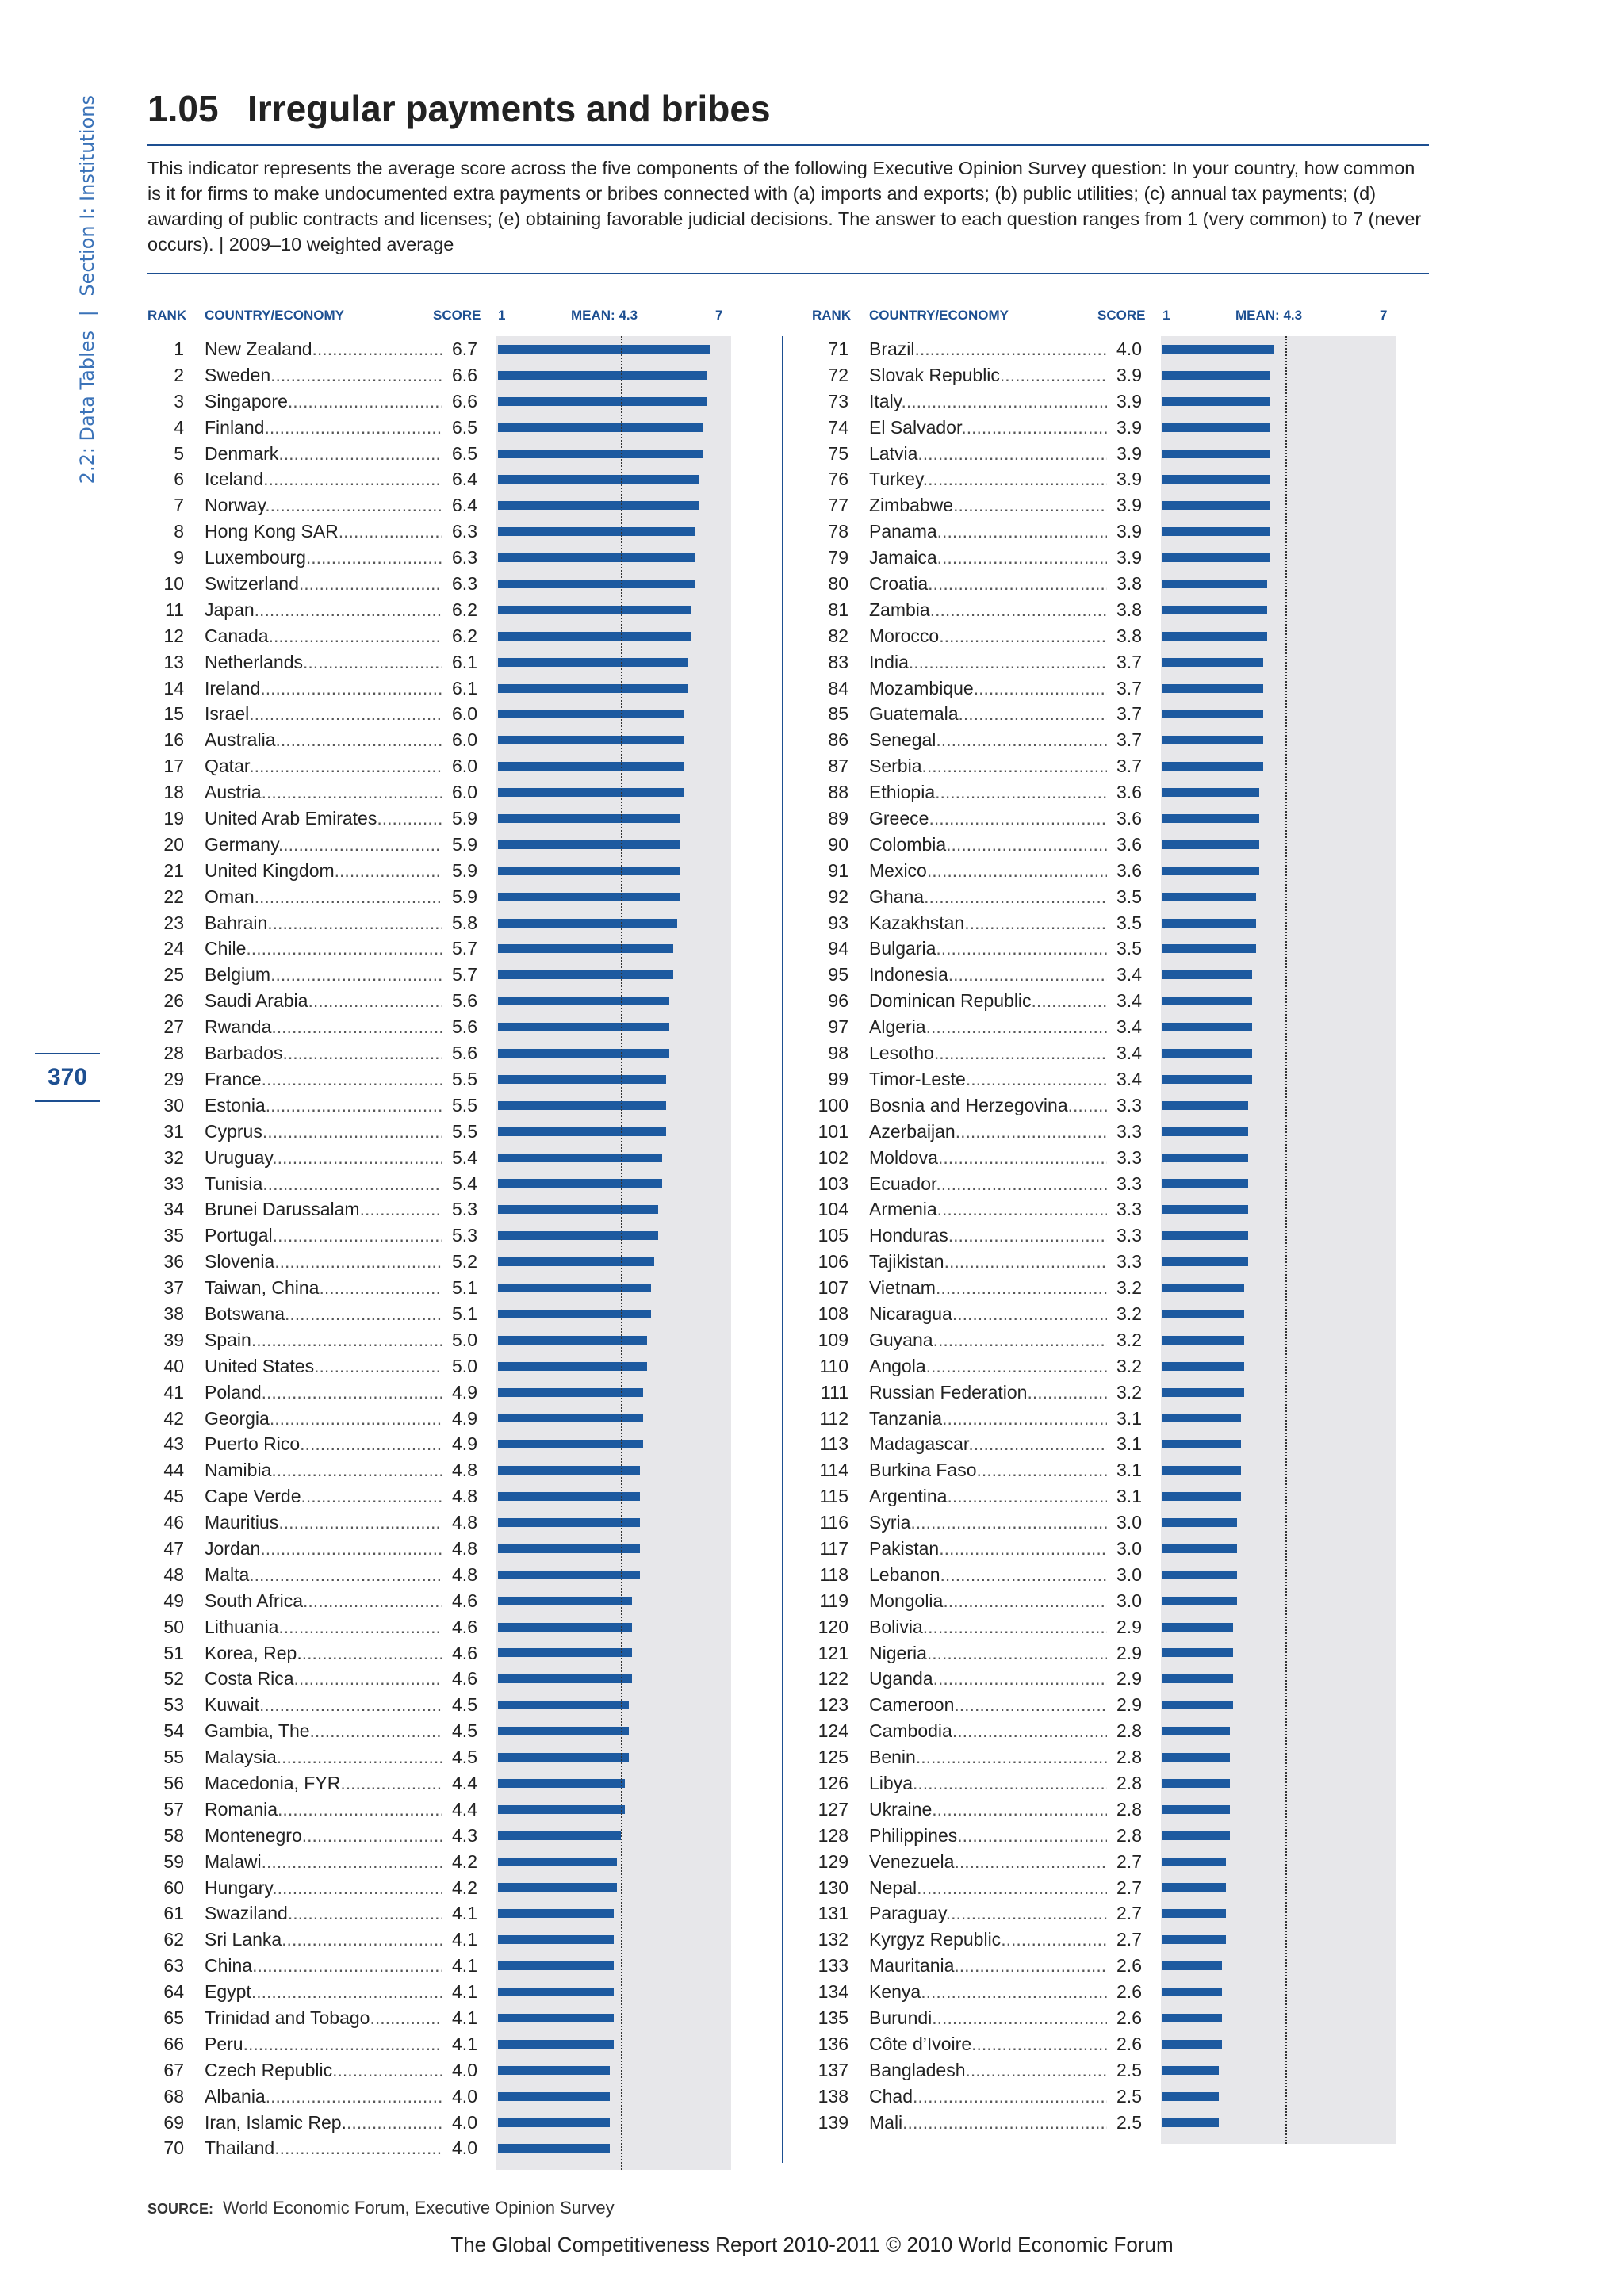 The height and width of the screenshot is (2296, 1624). I want to click on country-label: Puerto Rico, so click(253, 1444).